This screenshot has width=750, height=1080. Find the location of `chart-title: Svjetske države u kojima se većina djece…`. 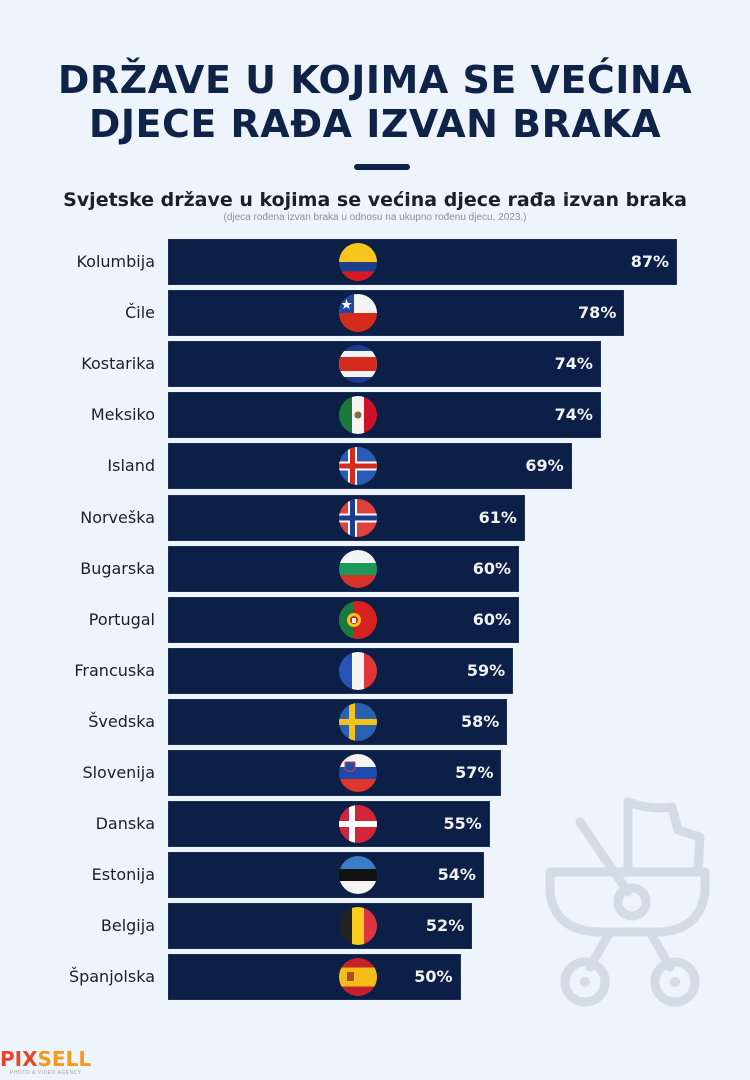

chart-title: Svjetske države u kojima se većina djece… is located at coordinates (375, 200).